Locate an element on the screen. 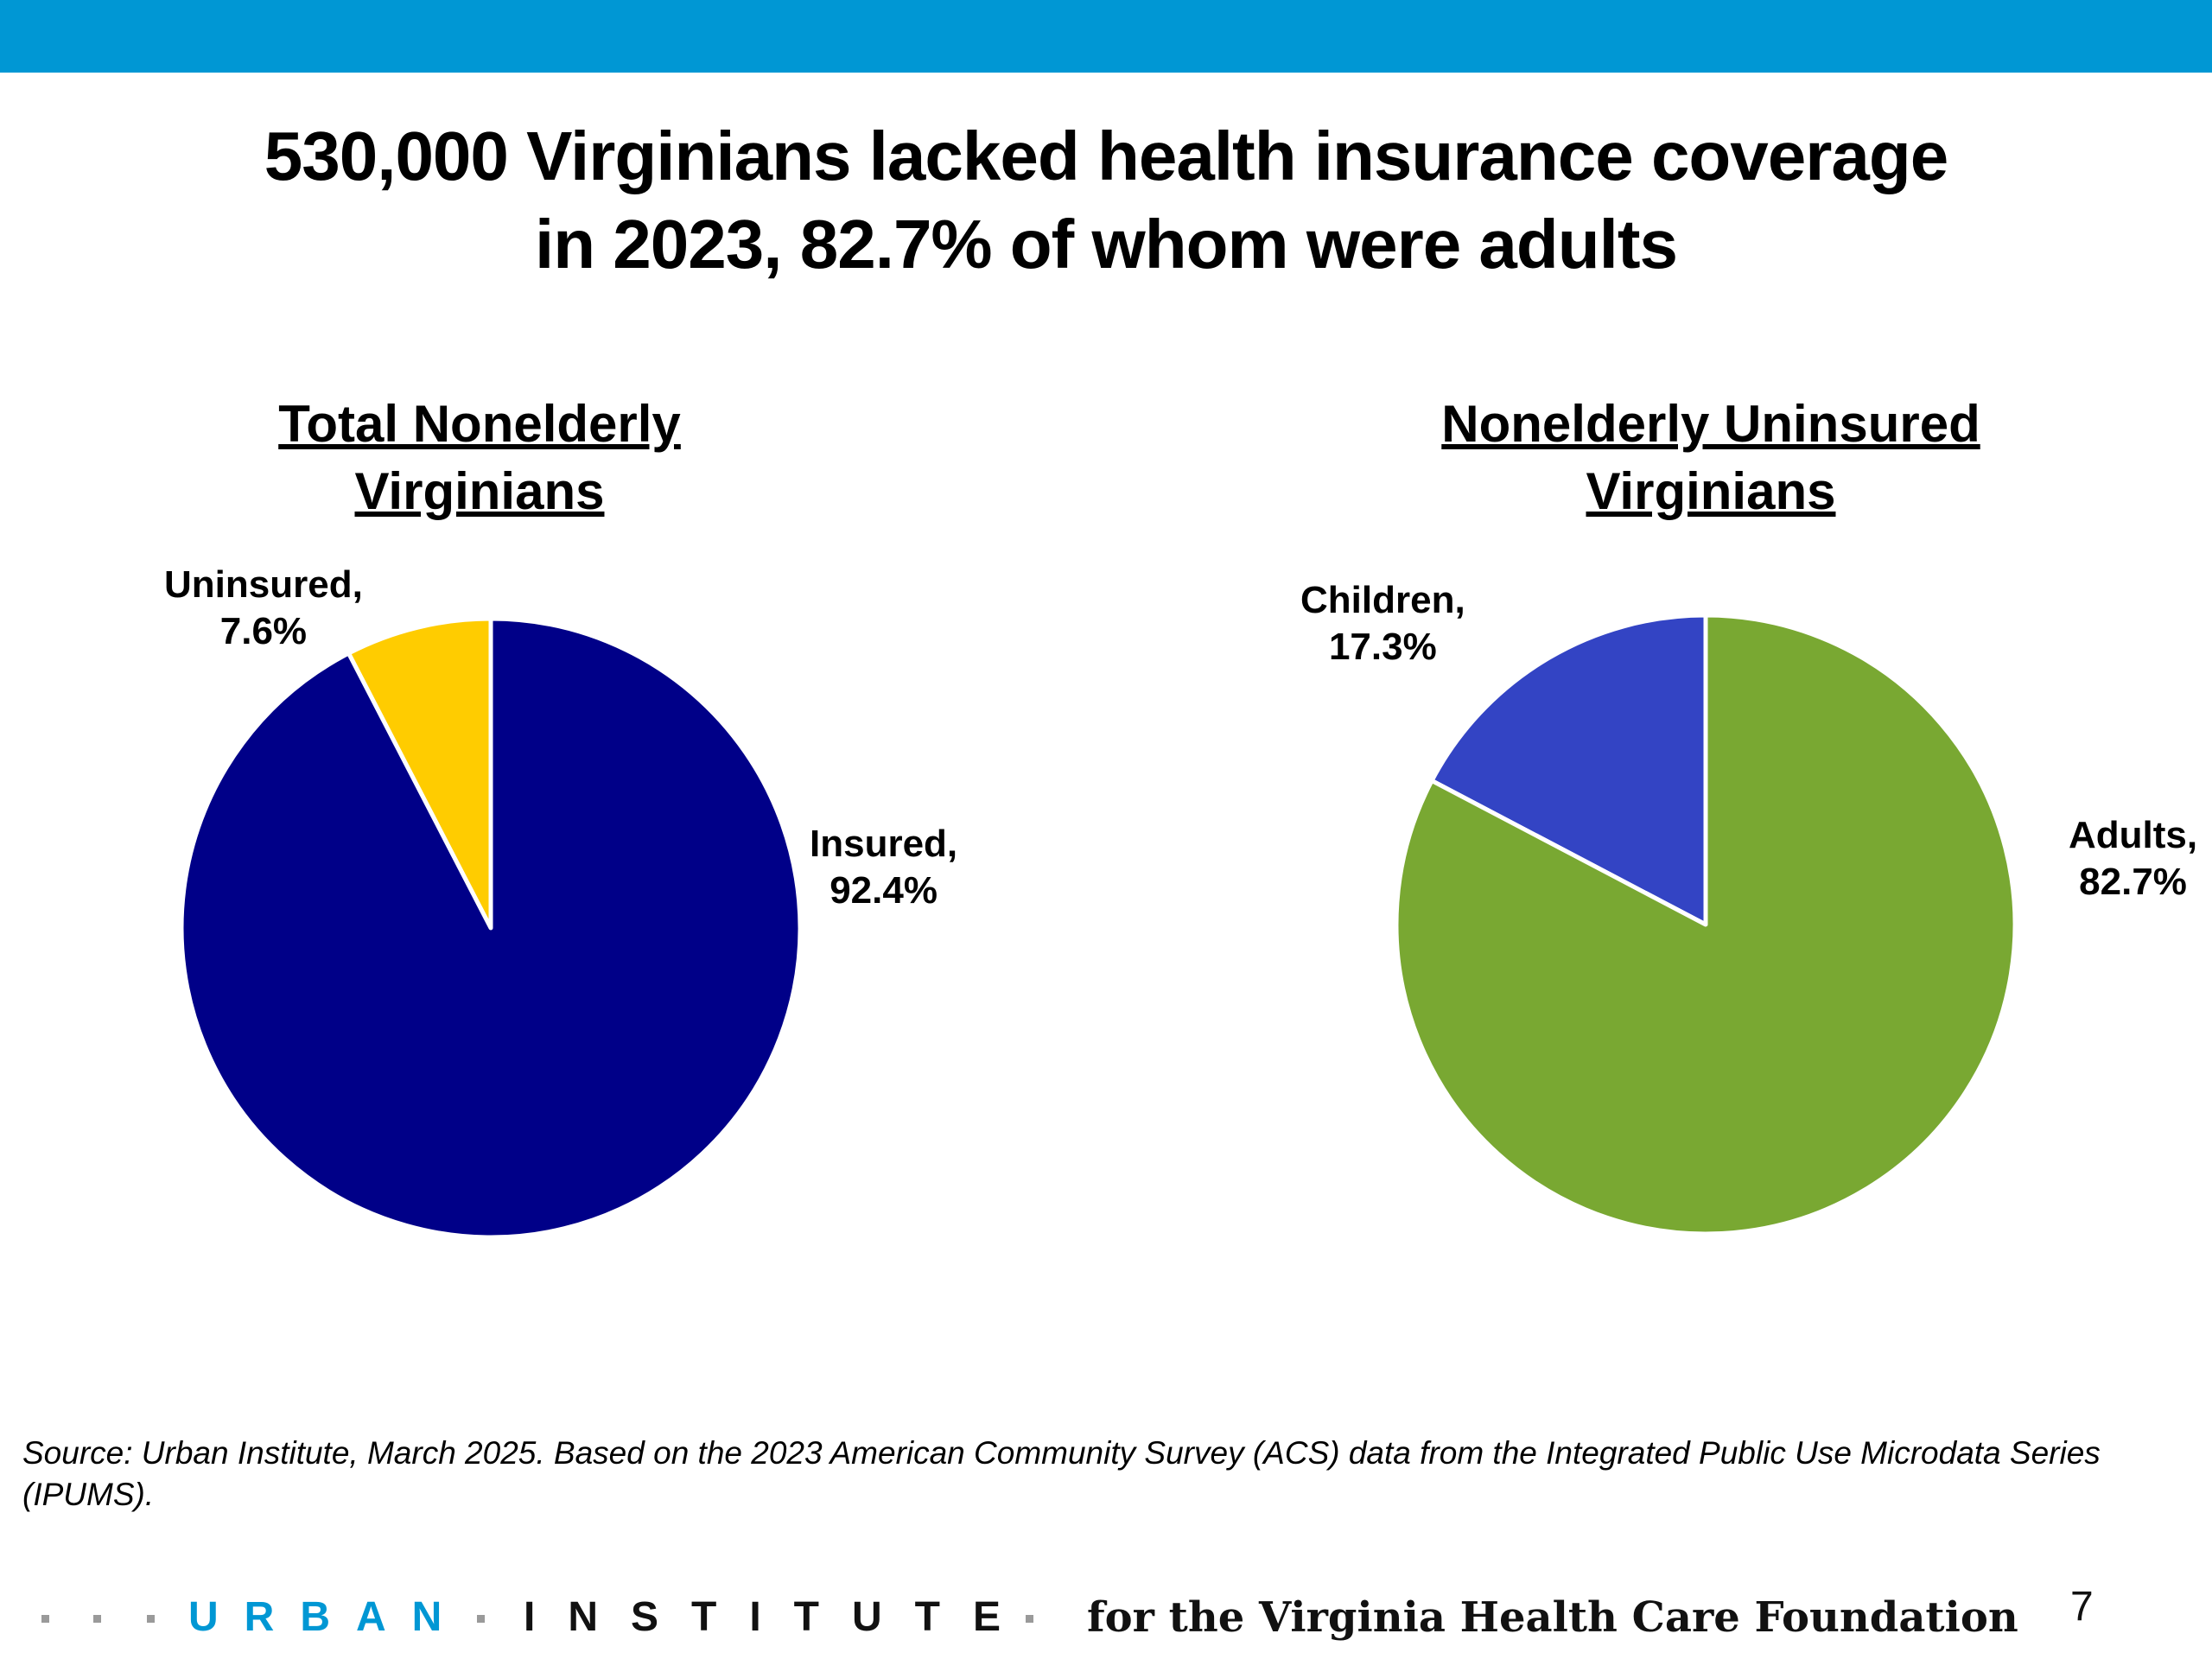  chart-title-nonelderly-uninsured: Nonelderly Uninsured Virginians is located at coordinates (1711, 458).